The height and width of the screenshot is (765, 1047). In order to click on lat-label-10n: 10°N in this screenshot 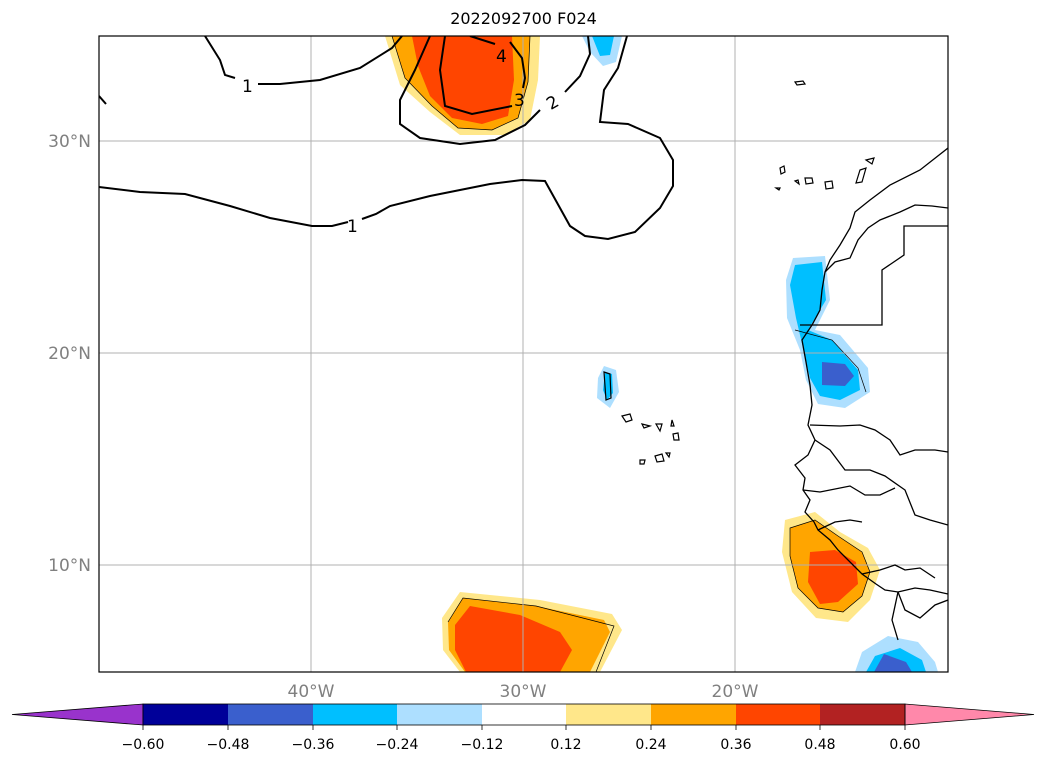, I will do `click(69, 566)`.